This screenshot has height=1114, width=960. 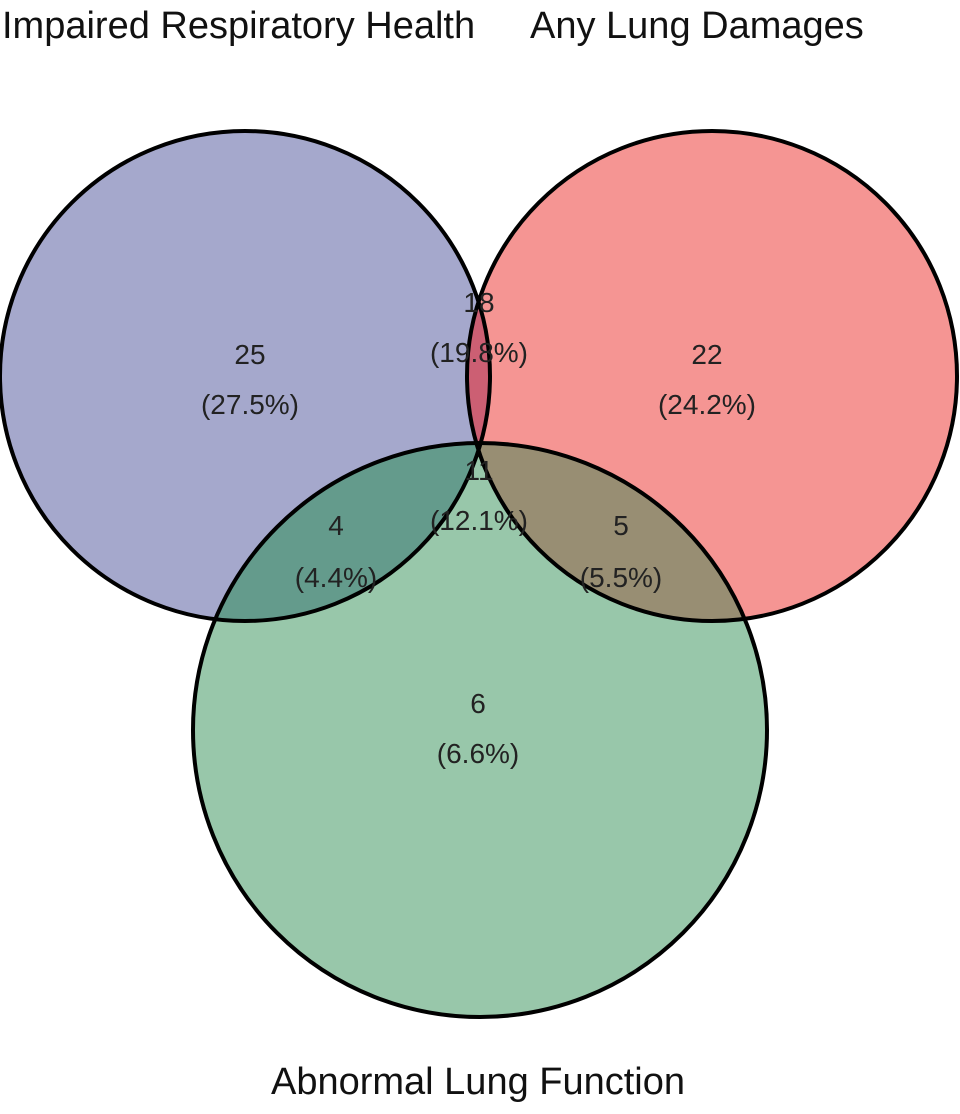 I want to click on overlap-ald-alf, so click(x=617, y=532).